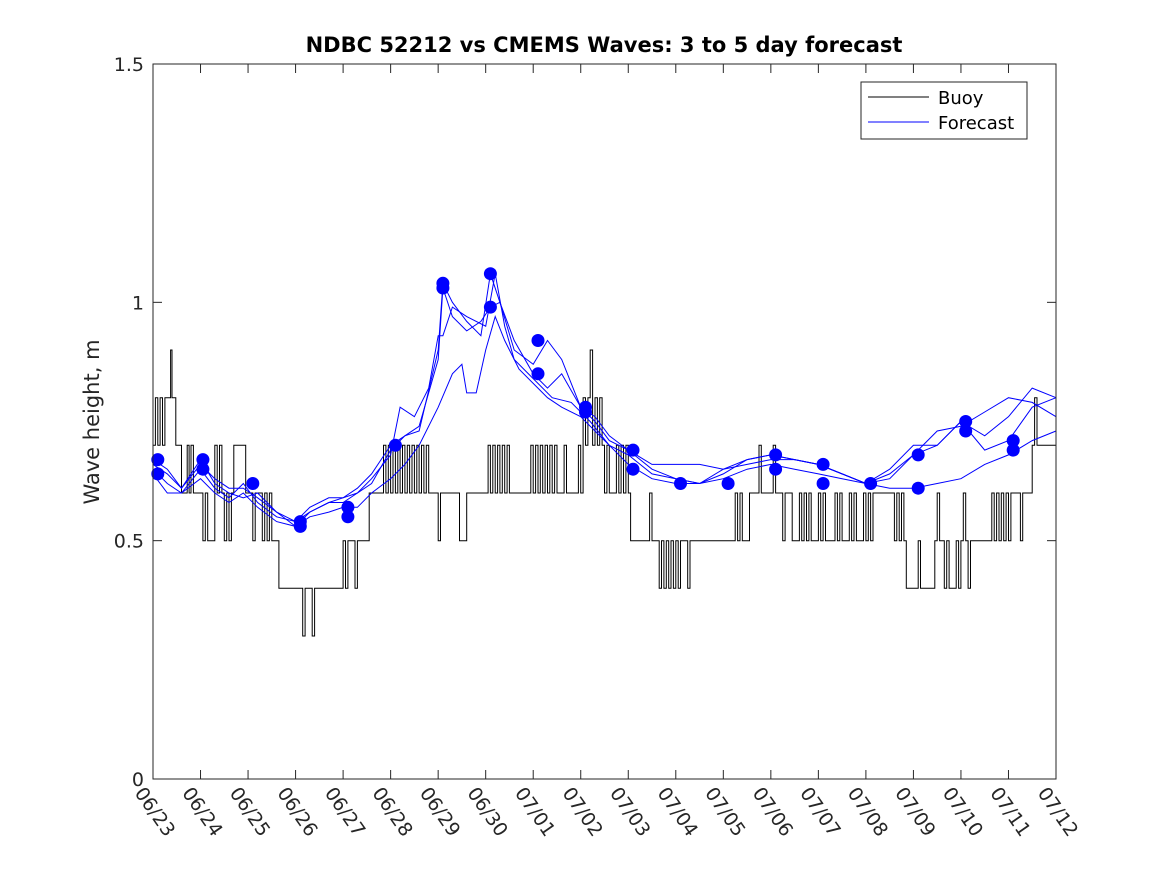  What do you see at coordinates (582, 811) in the screenshot?
I see `x-tick-label: 07/02` at bounding box center [582, 811].